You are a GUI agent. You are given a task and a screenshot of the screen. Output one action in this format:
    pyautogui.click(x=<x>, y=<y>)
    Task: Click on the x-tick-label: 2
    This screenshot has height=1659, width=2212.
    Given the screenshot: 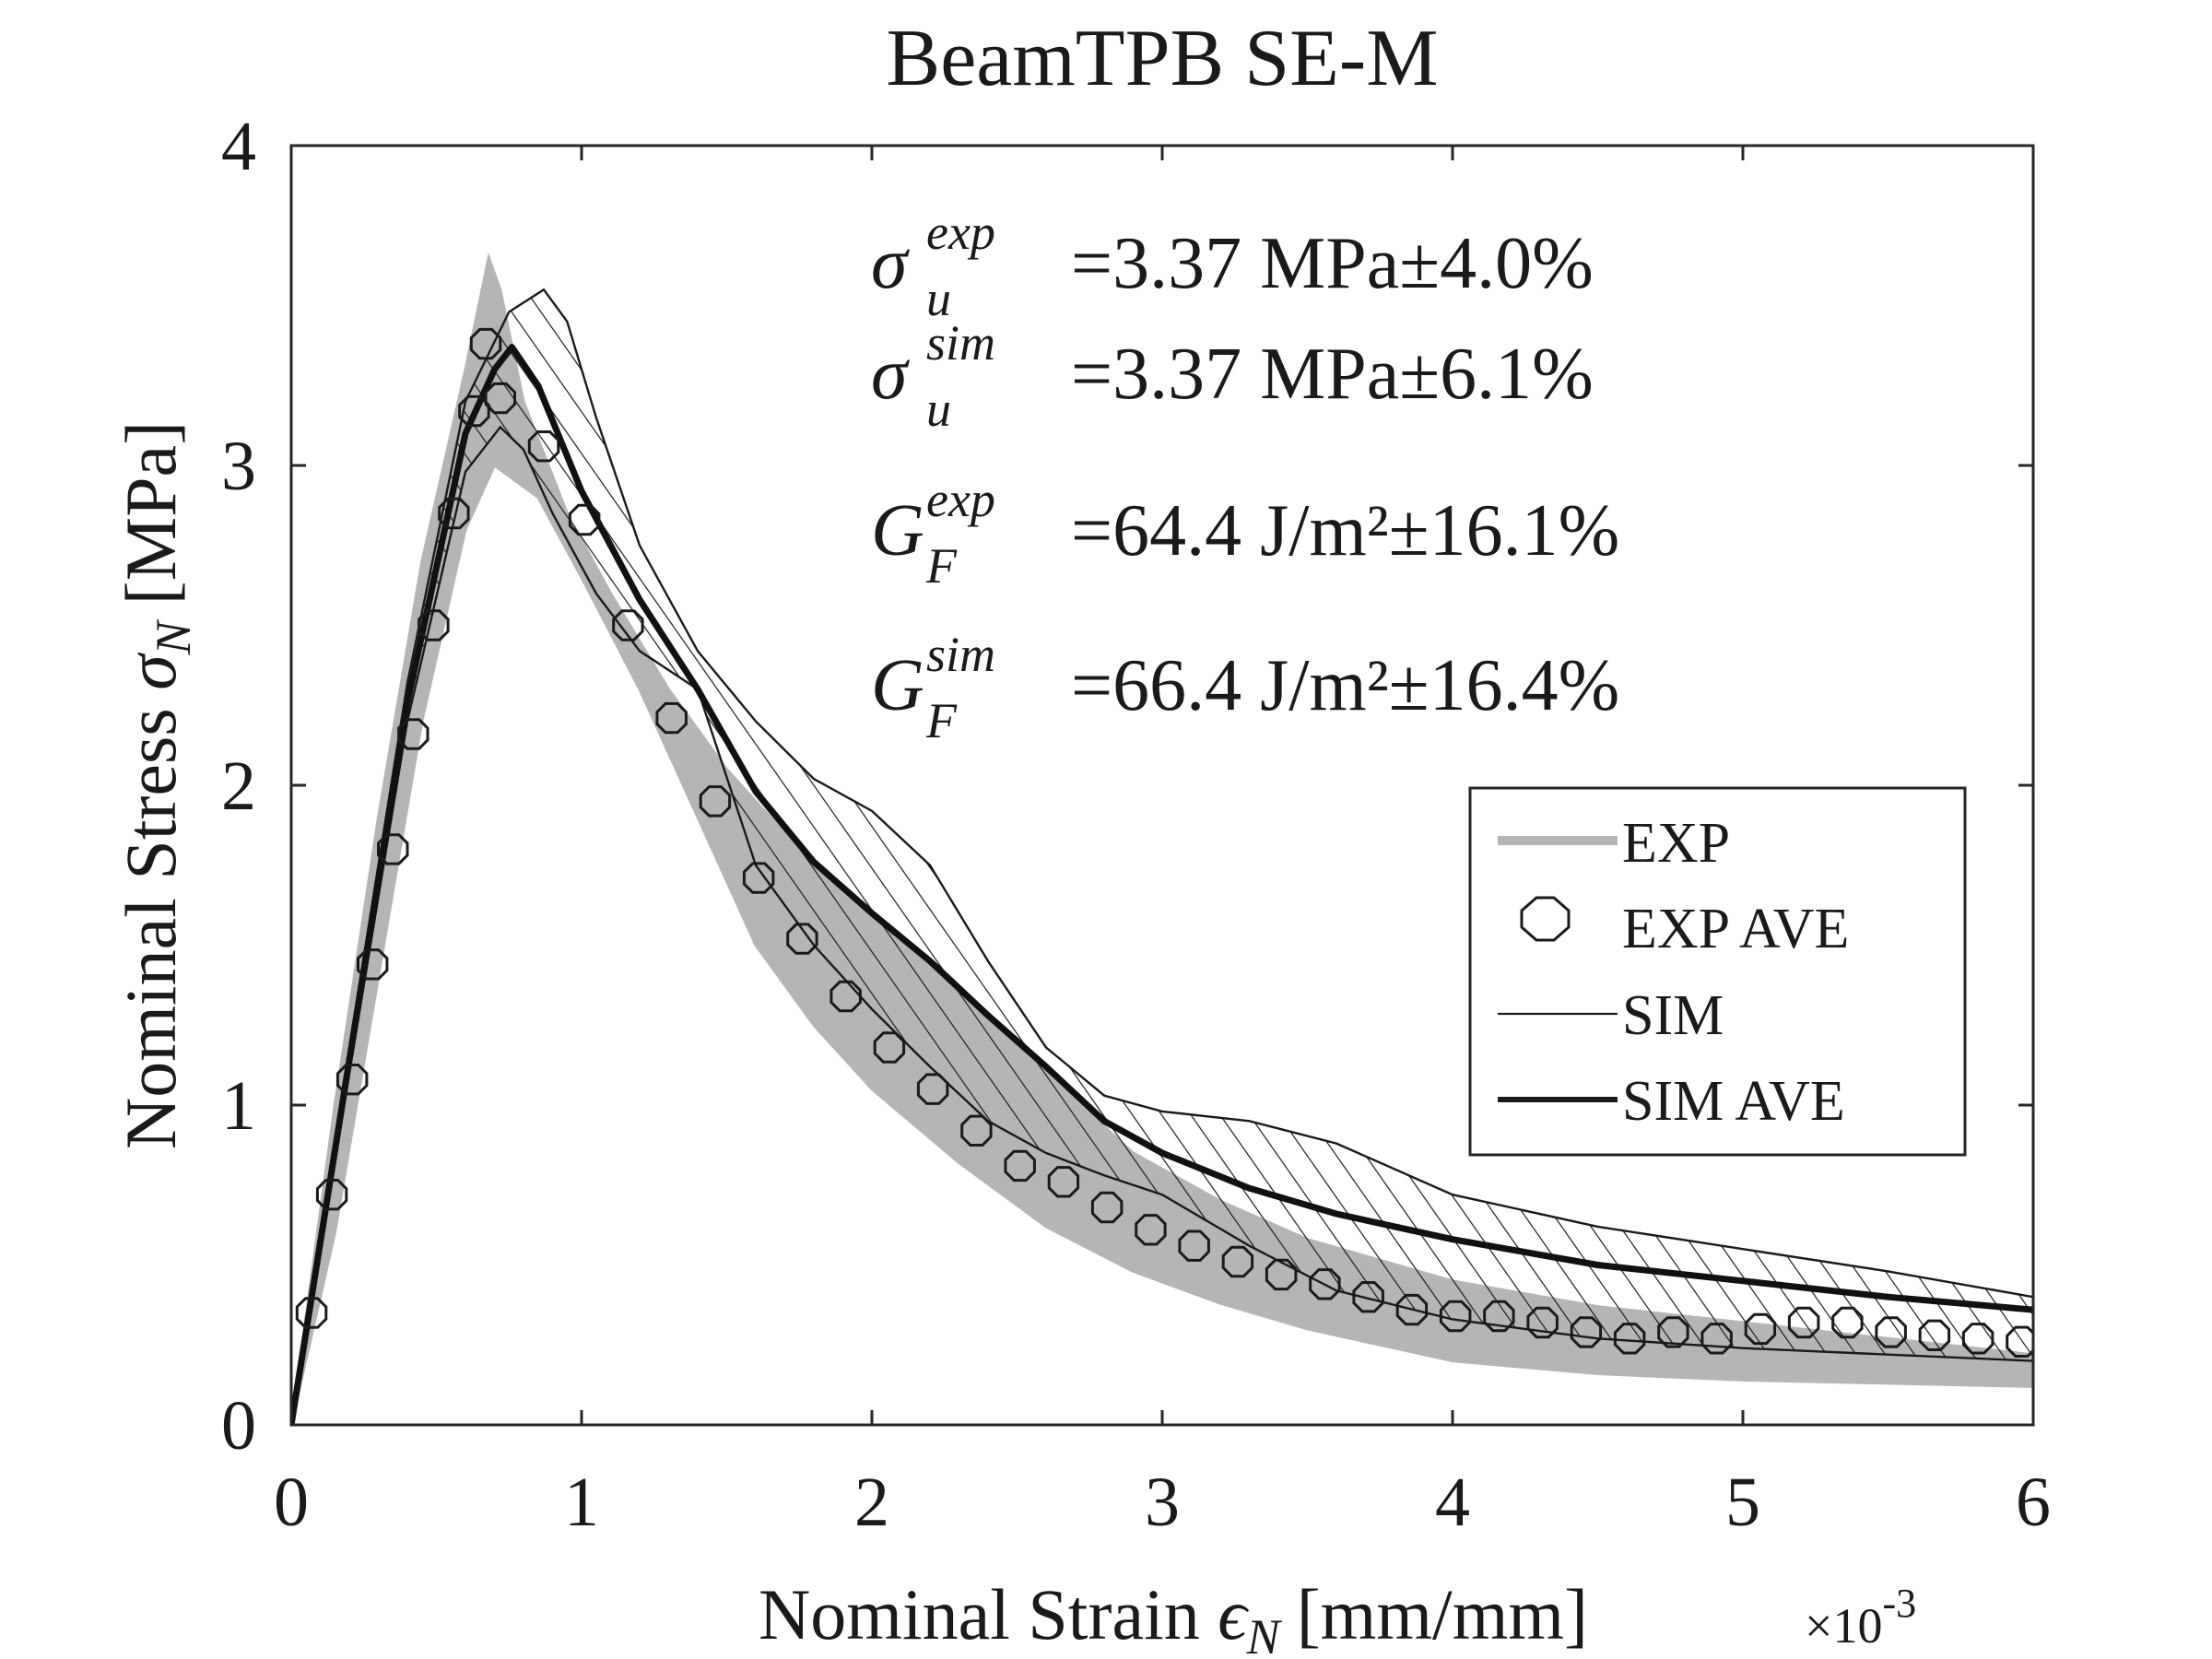 What is the action you would take?
    pyautogui.click(x=871, y=1502)
    